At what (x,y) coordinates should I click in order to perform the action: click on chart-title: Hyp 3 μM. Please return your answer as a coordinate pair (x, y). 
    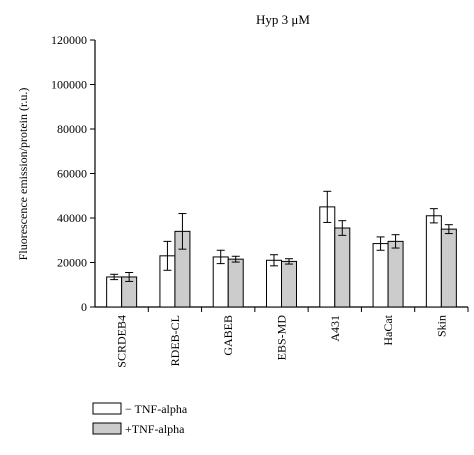
    Looking at the image, I should click on (283, 19).